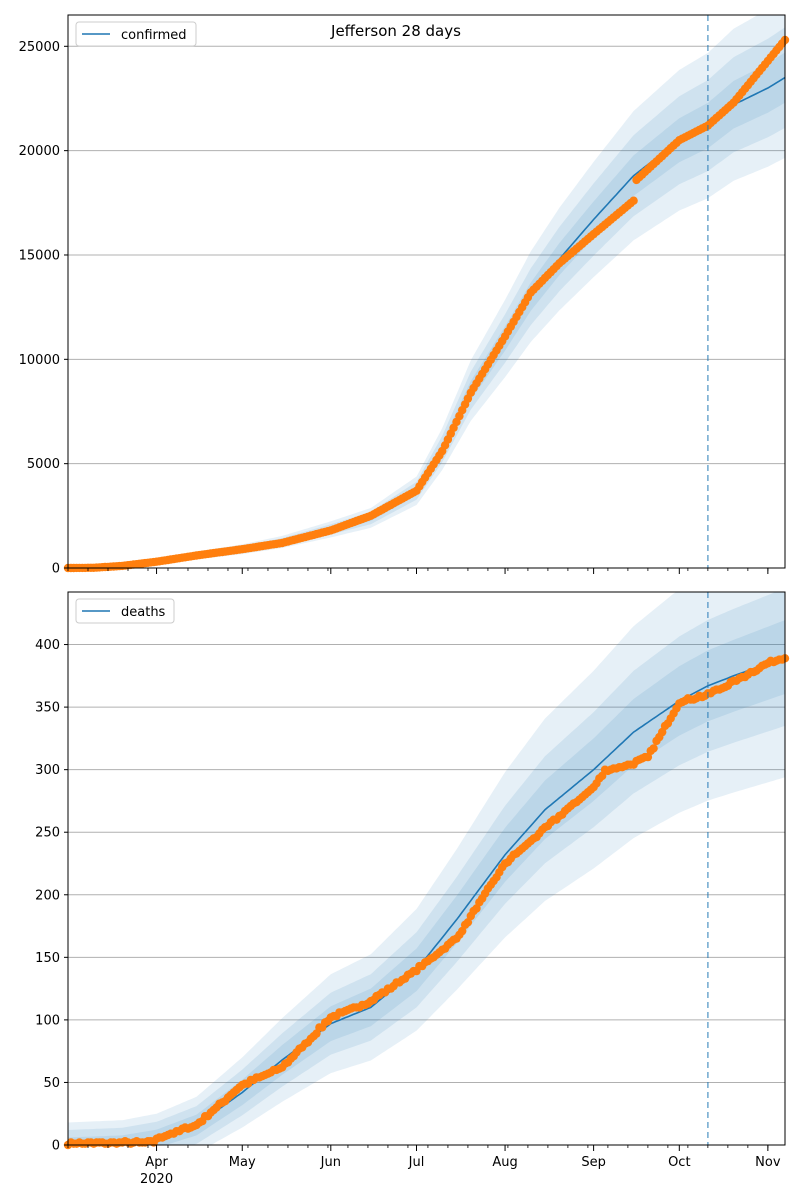 This screenshot has height=1200, width=800. Describe the element at coordinates (39, 360) in the screenshot. I see `y-tick-label: 10000` at that location.